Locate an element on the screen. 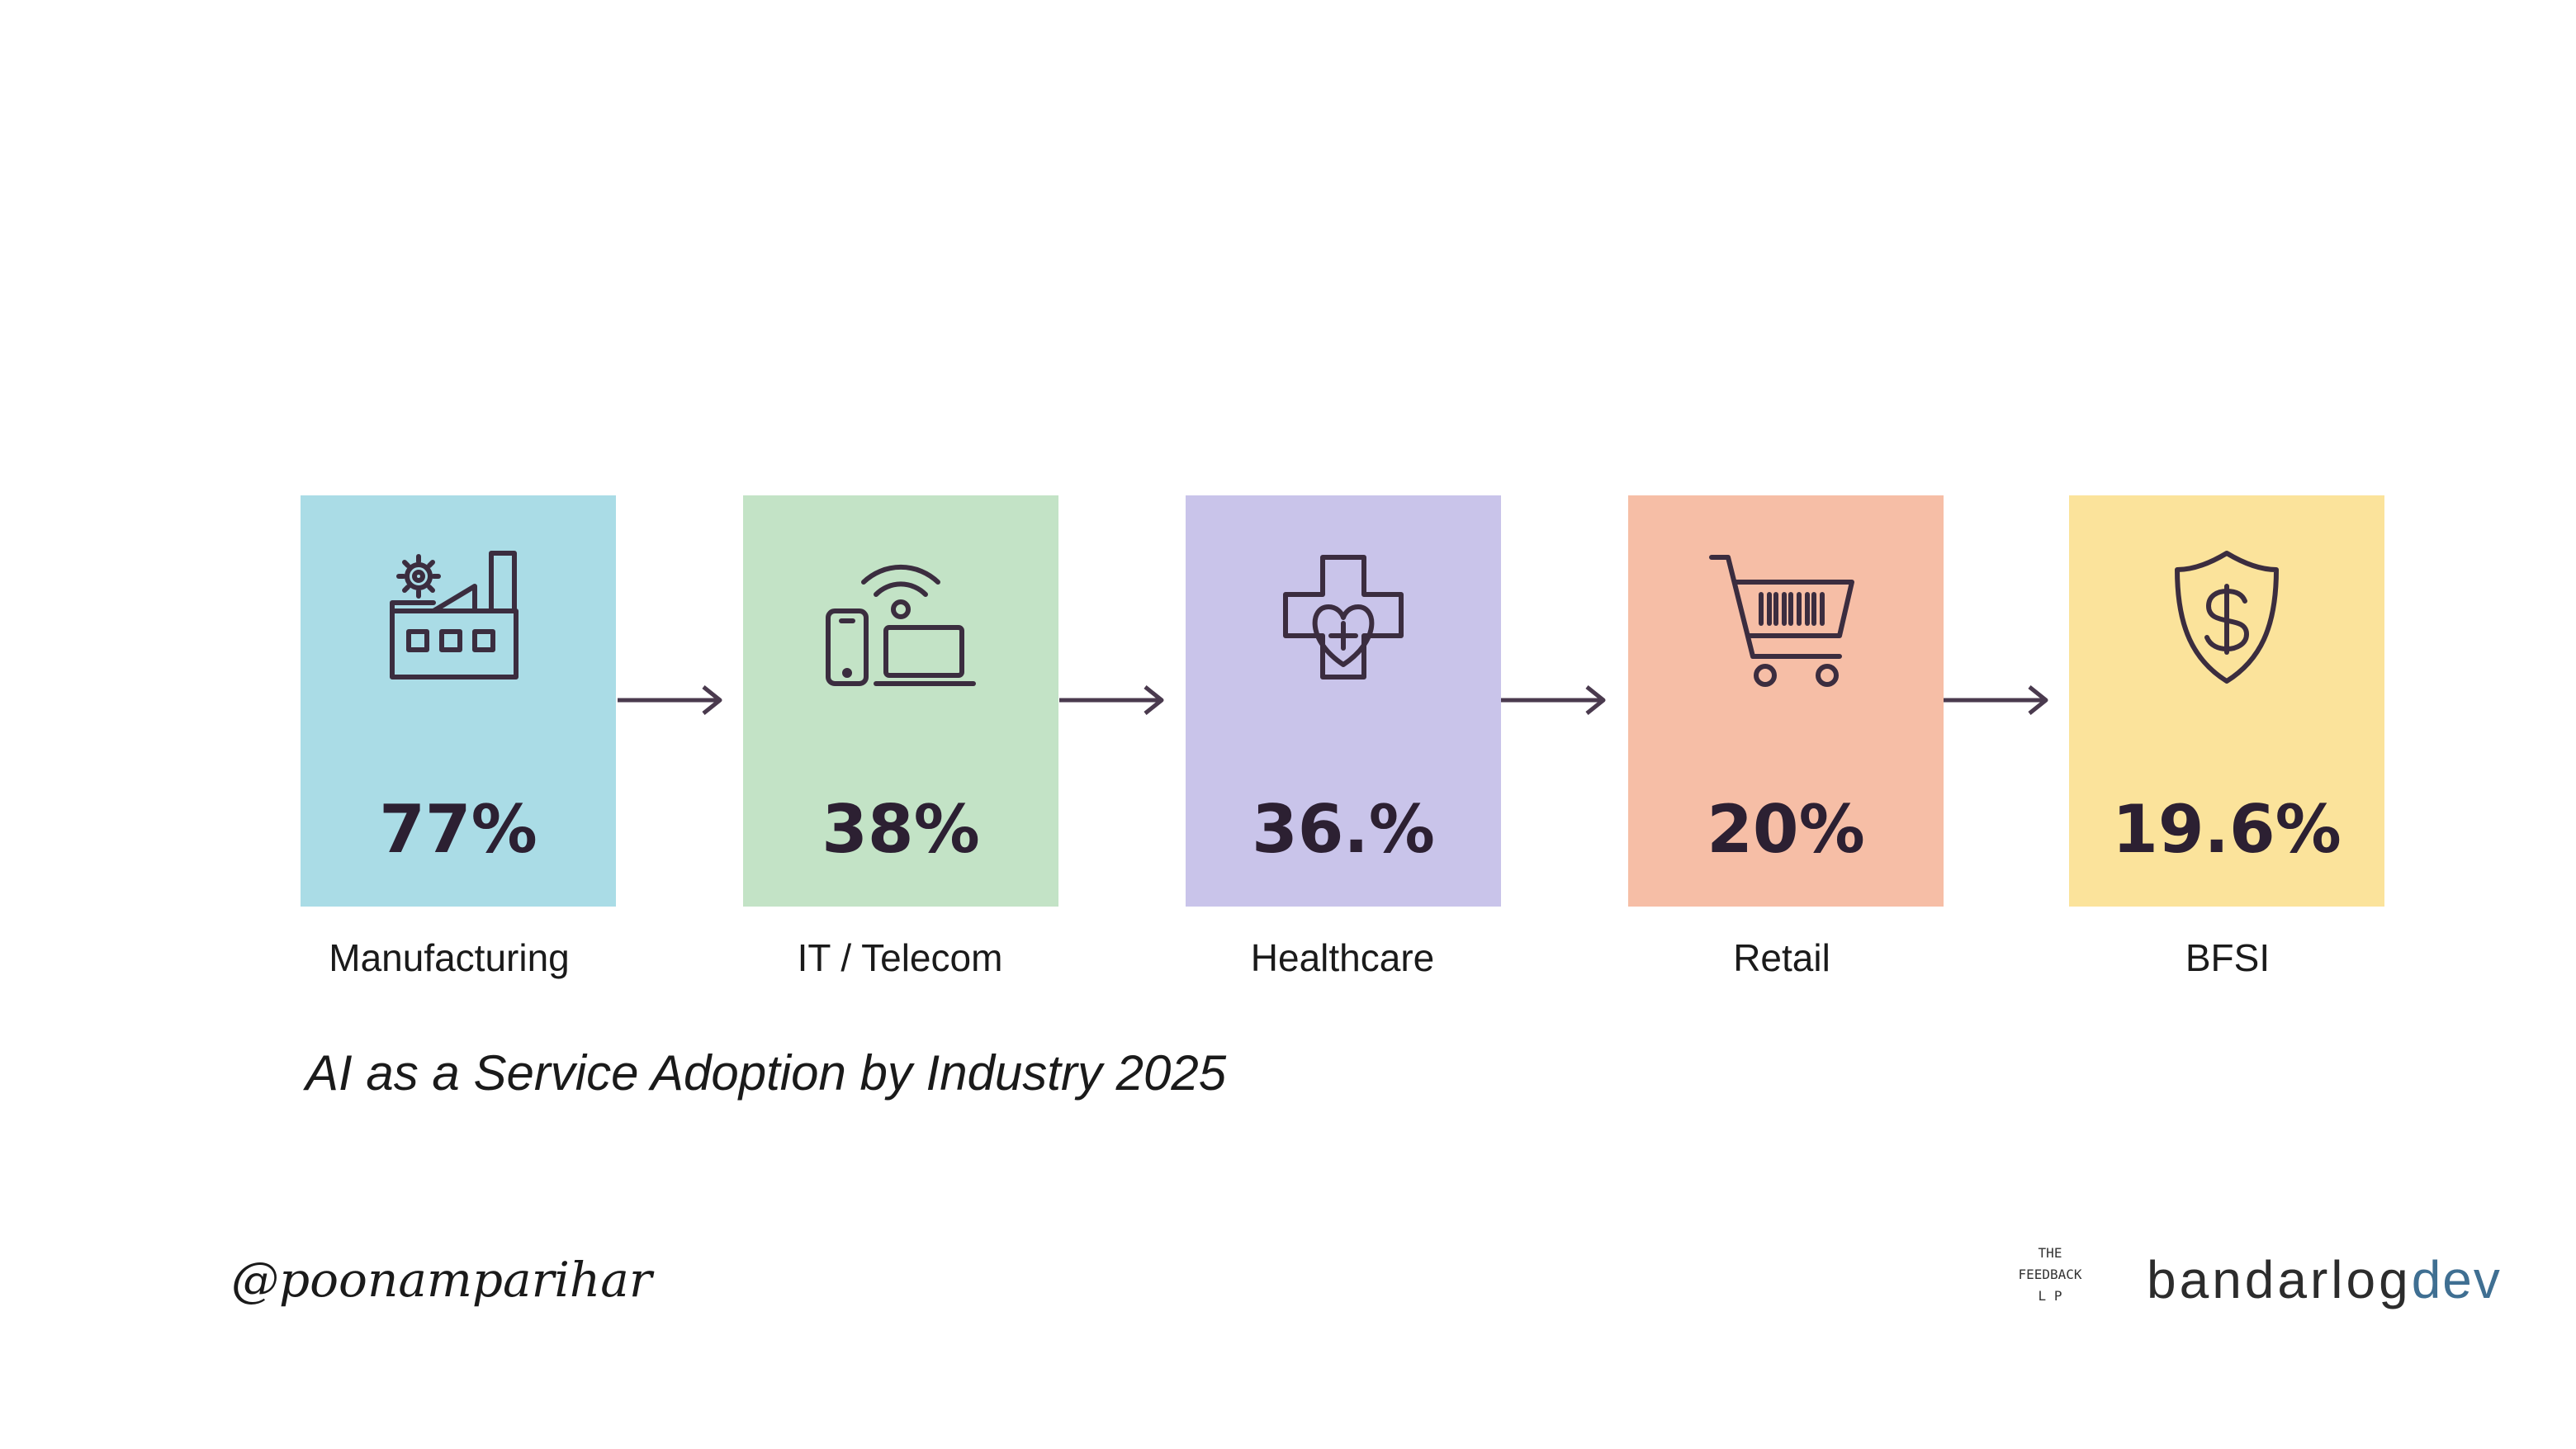 The height and width of the screenshot is (1449, 2576). shopping-cart-icon is located at coordinates (1786, 619).